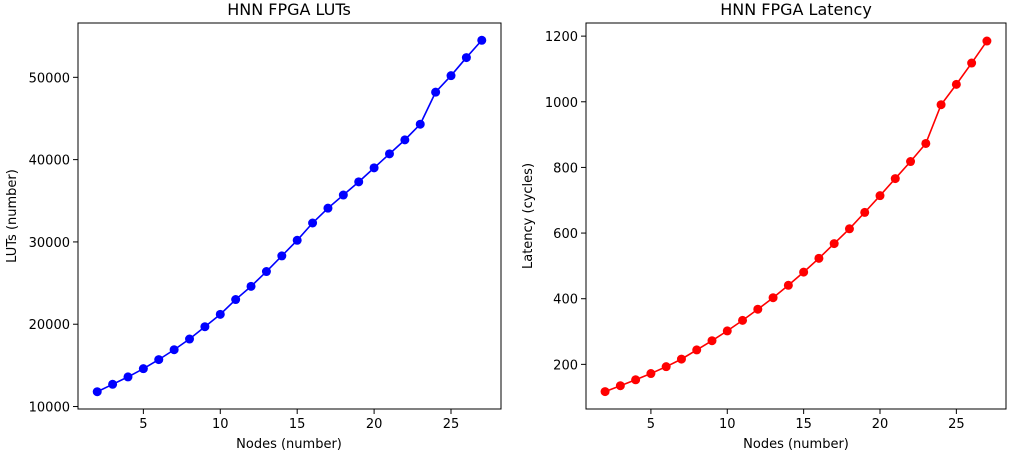 This screenshot has height=456, width=1015. Describe the element at coordinates (49, 161) in the screenshot. I see `y-tick-label: 40000` at that location.